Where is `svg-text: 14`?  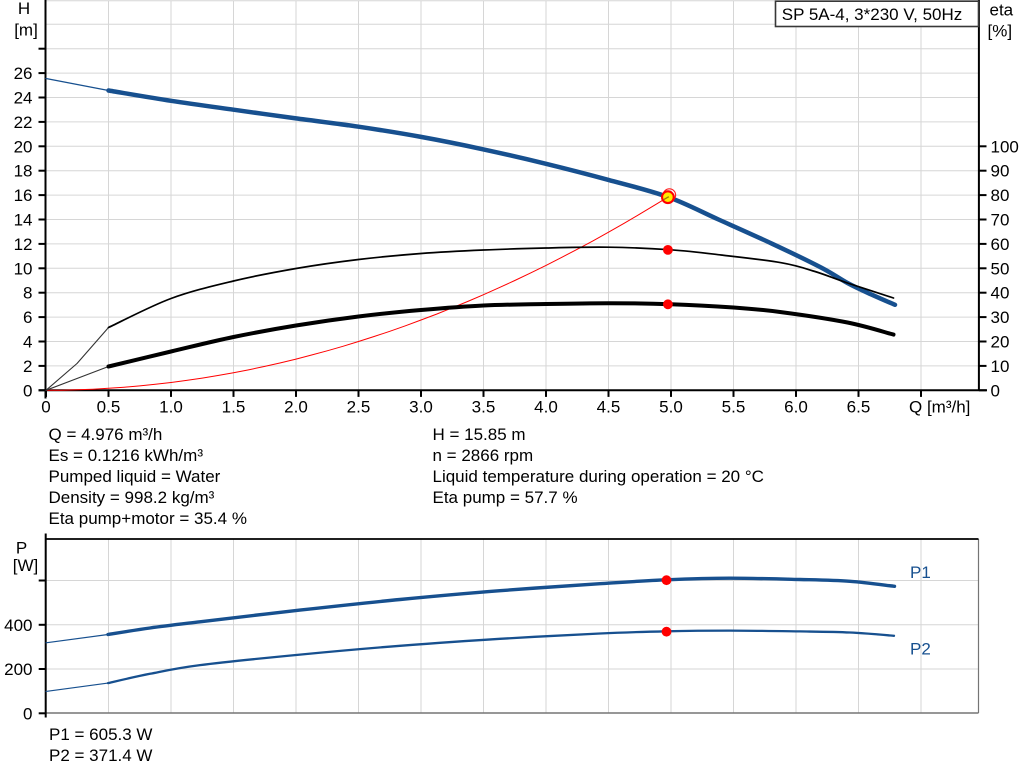
svg-text: 14 is located at coordinates (23, 220).